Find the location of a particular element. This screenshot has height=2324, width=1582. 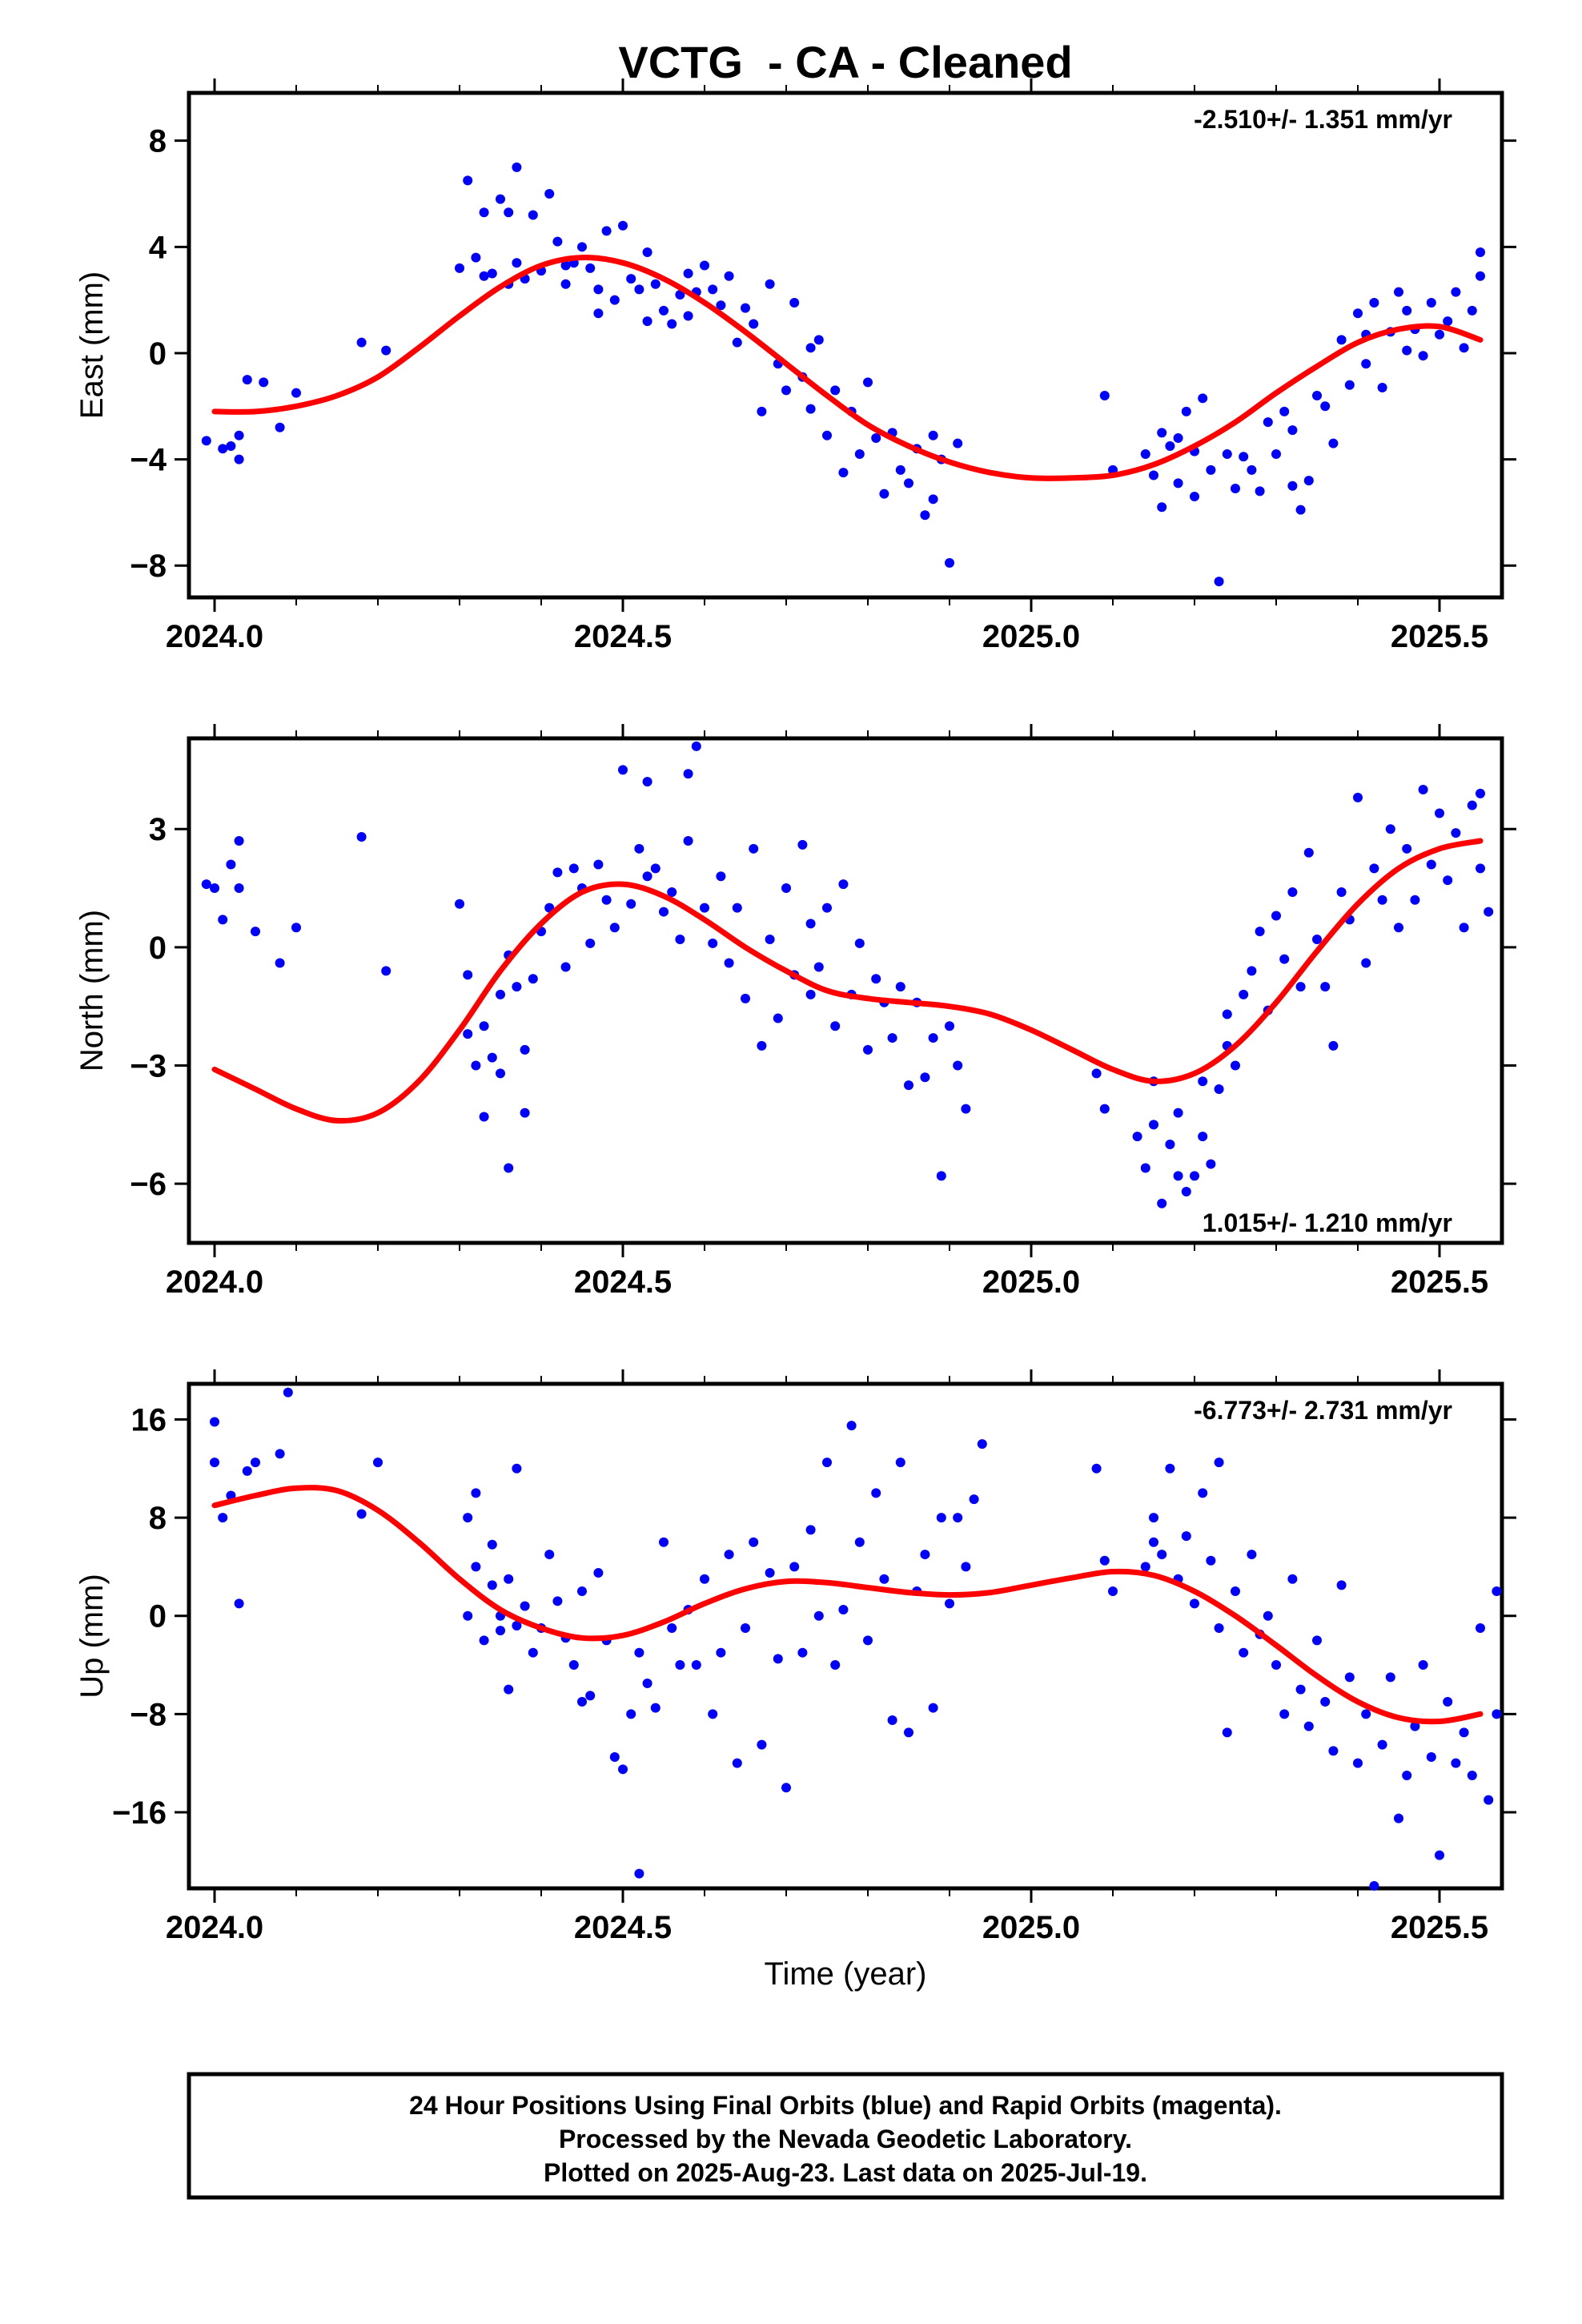

east-y-tick-label: −8 is located at coordinates (148, 566).